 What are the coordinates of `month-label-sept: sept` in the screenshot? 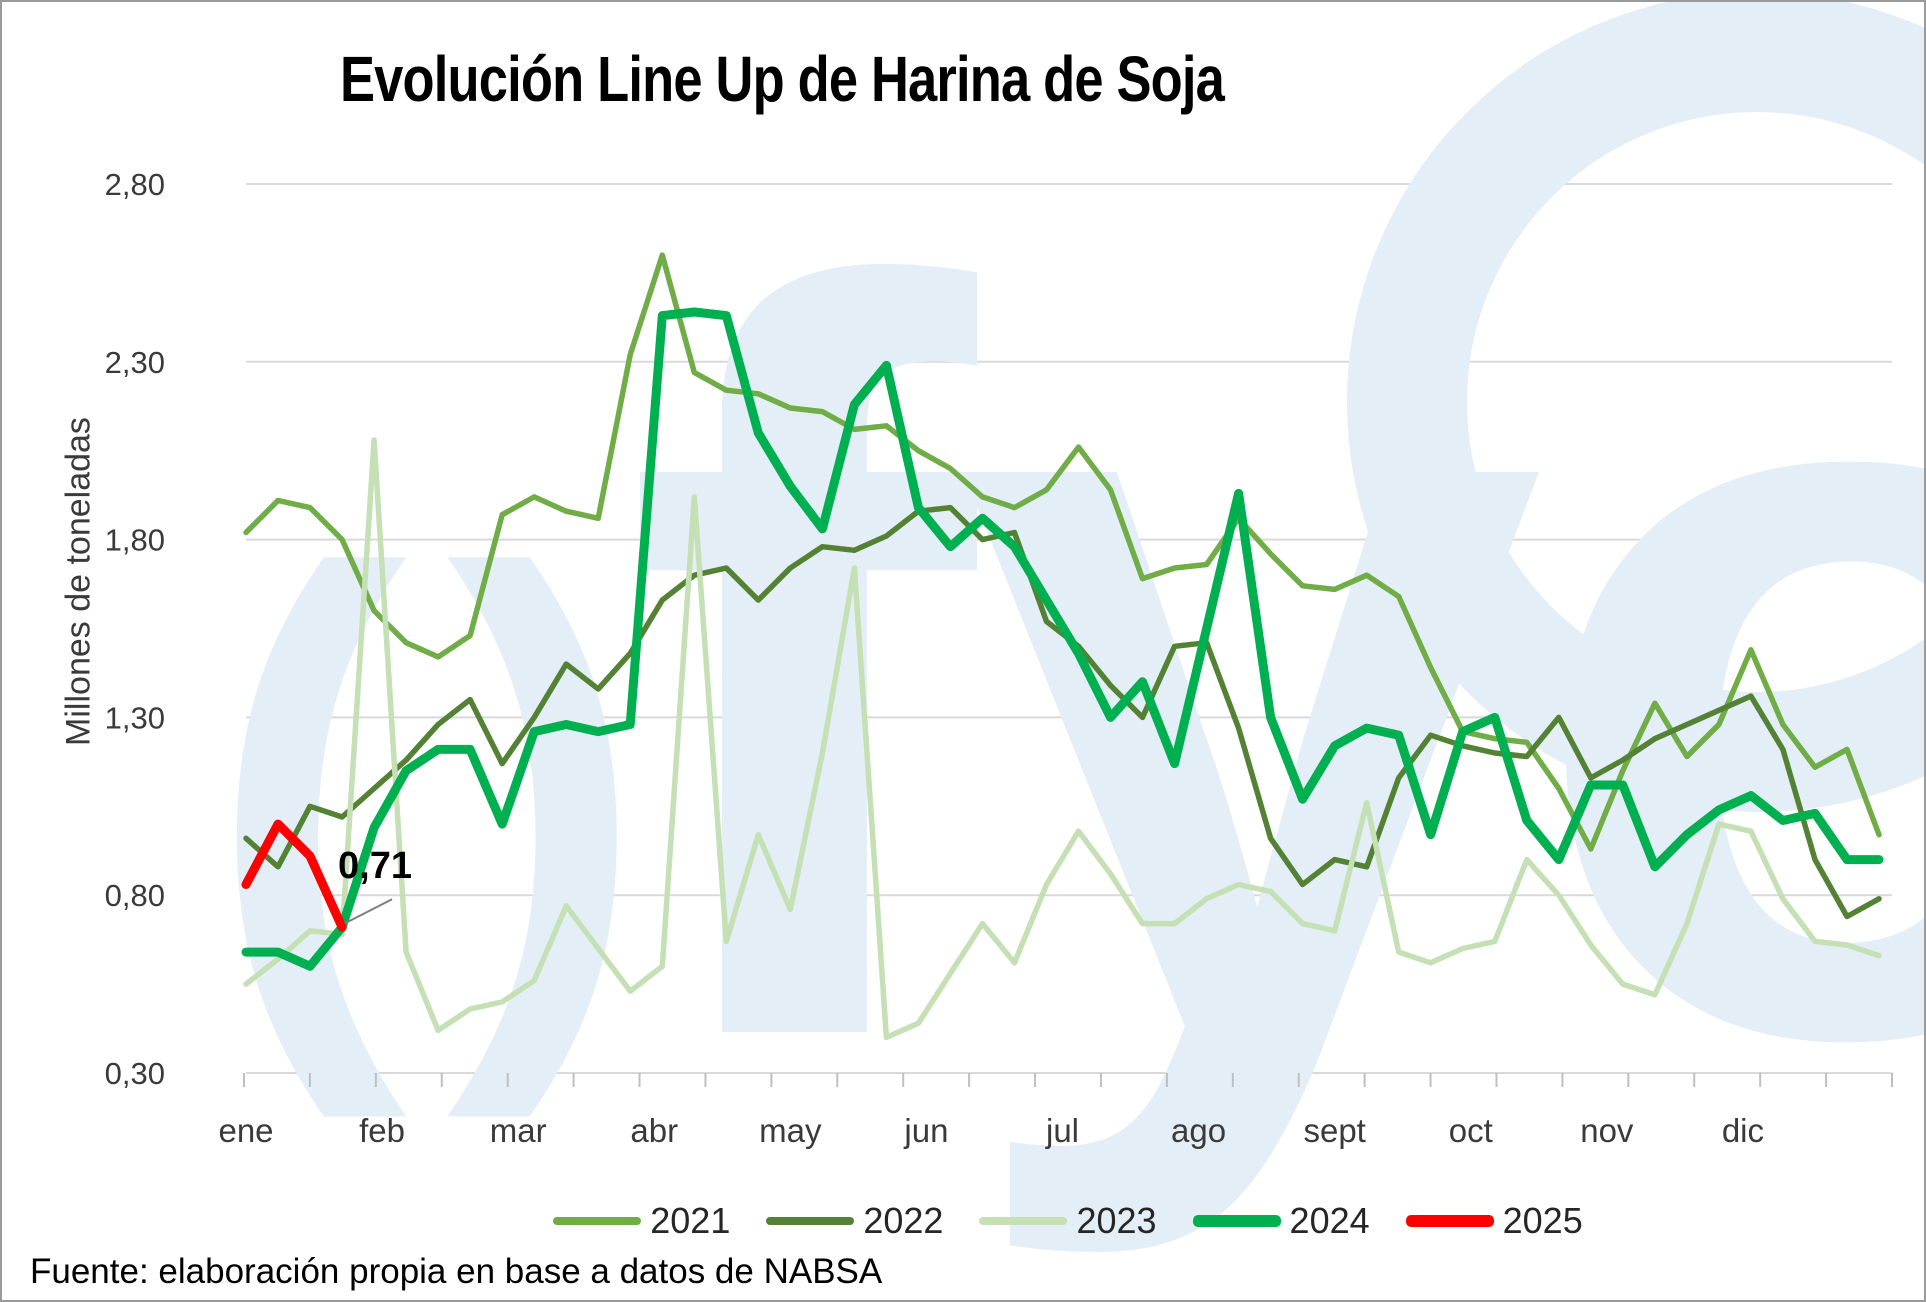 It's located at (1334, 1130).